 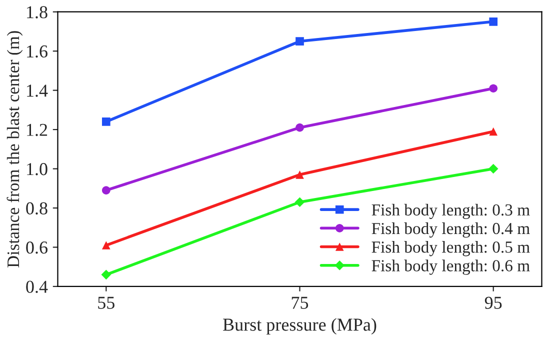 I want to click on legend-label: Fish body length: 0.3 m, so click(x=451, y=211).